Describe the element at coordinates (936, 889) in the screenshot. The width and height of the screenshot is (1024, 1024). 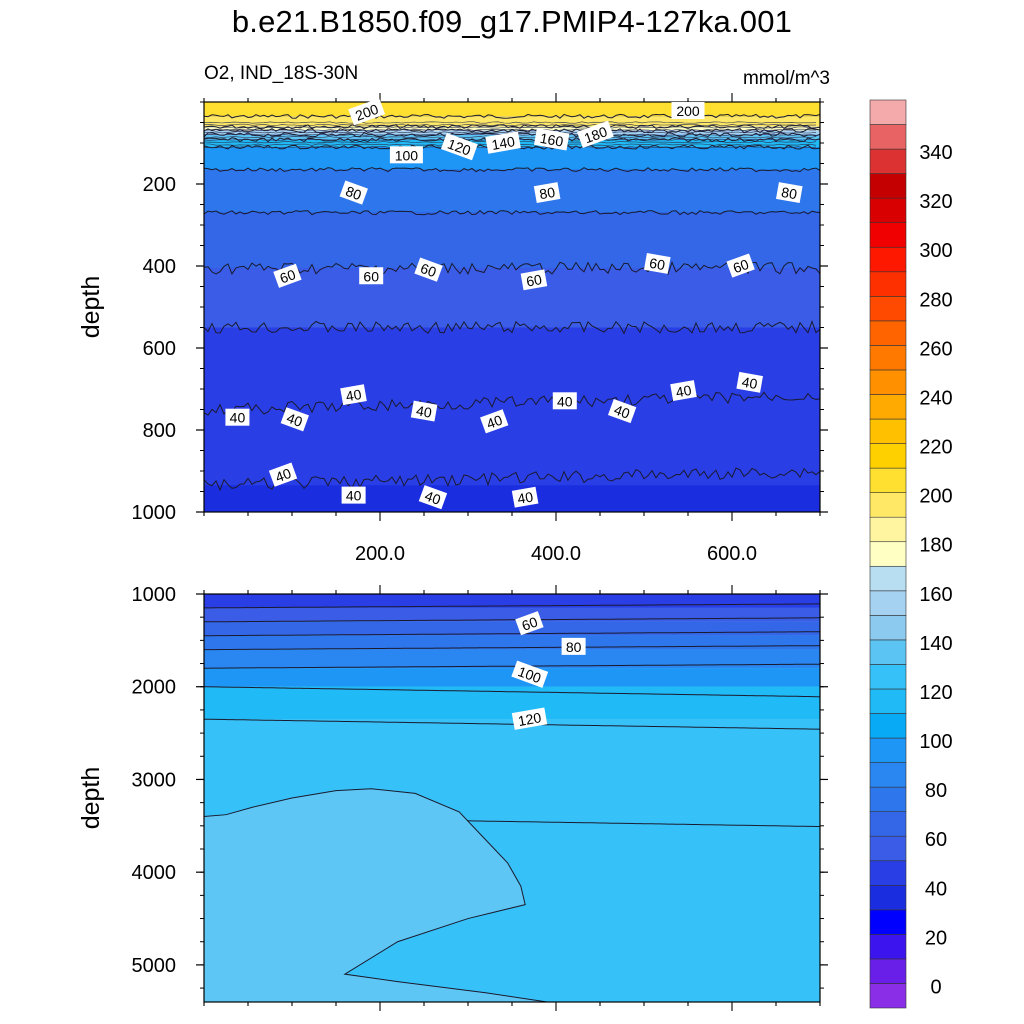
I see `colorbar-tick-label: 40` at that location.